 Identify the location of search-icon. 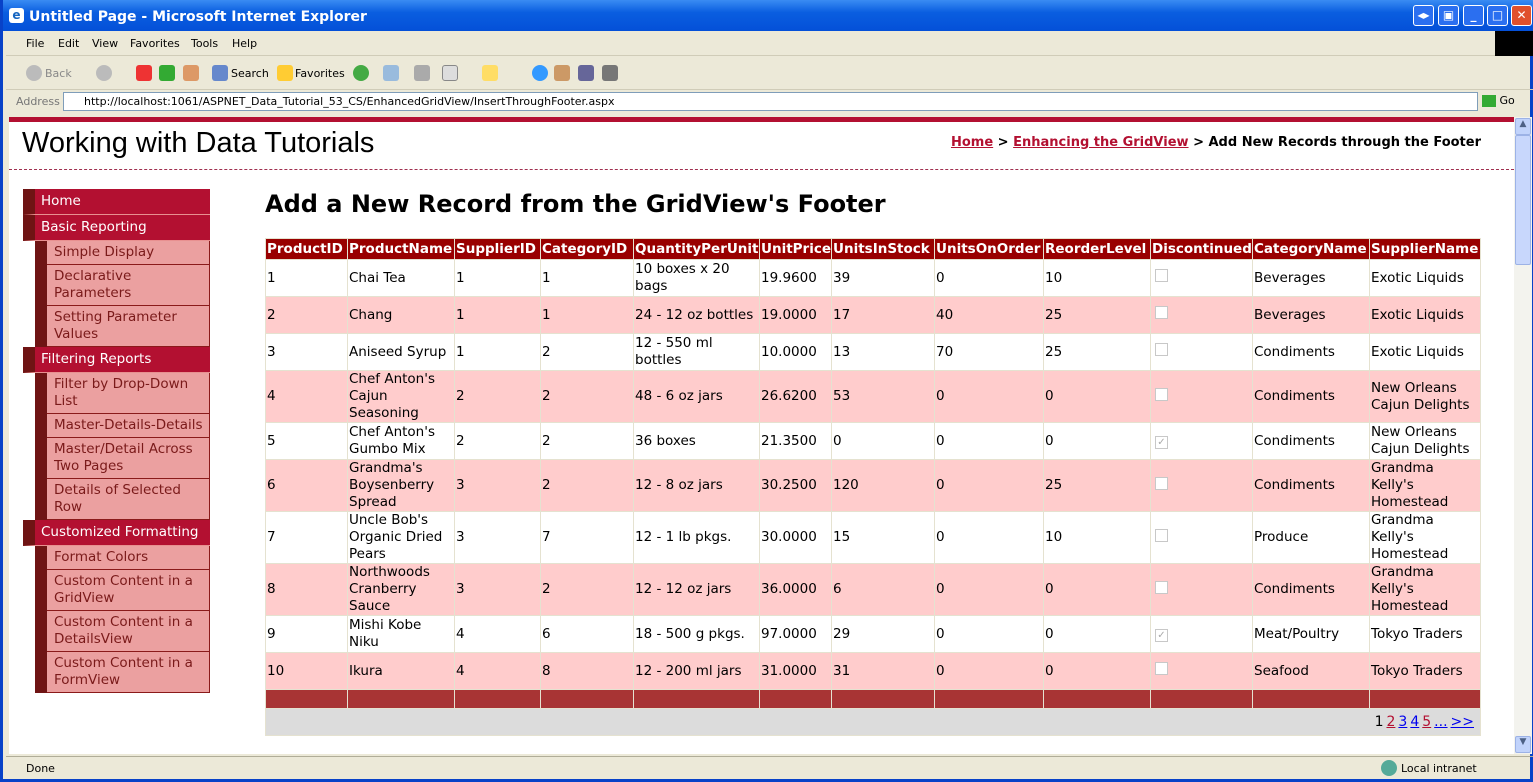
(220, 73).